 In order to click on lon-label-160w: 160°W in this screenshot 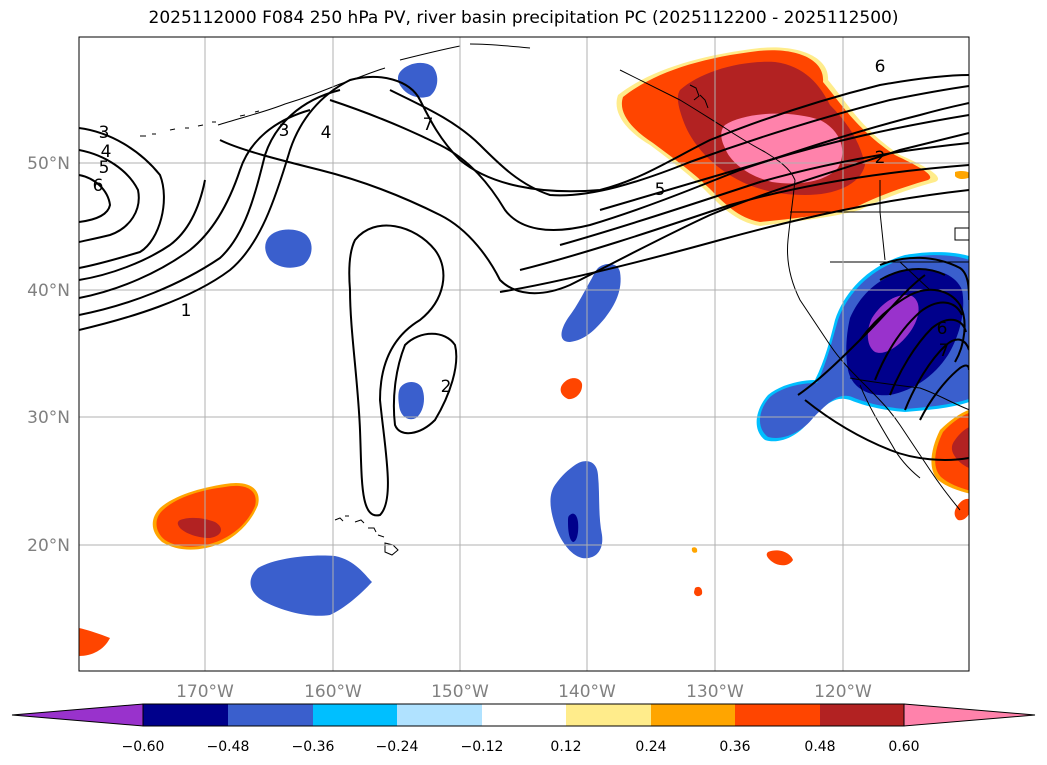, I will do `click(333, 692)`.